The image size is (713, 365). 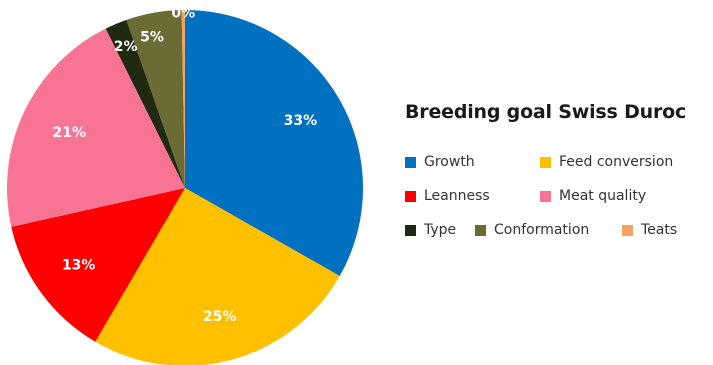 I want to click on pie-slice-type, so click(x=145, y=104).